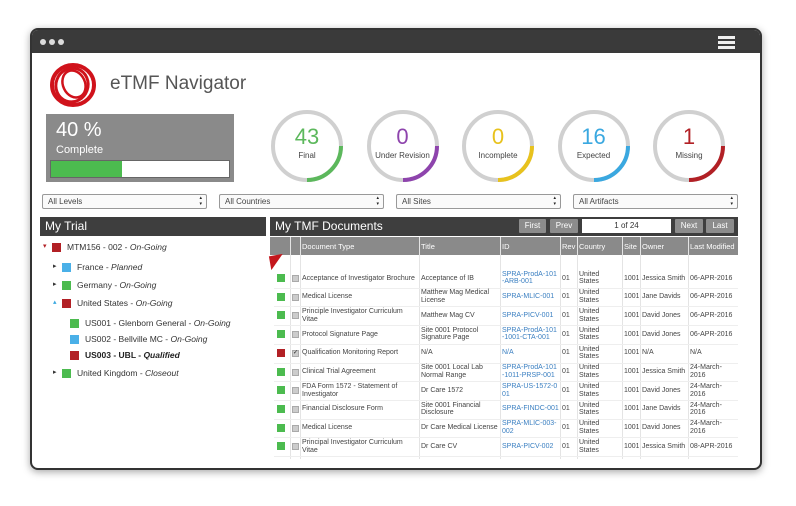 This screenshot has width=796, height=506. Describe the element at coordinates (653, 246) in the screenshot. I see `column-header: Owner` at that location.